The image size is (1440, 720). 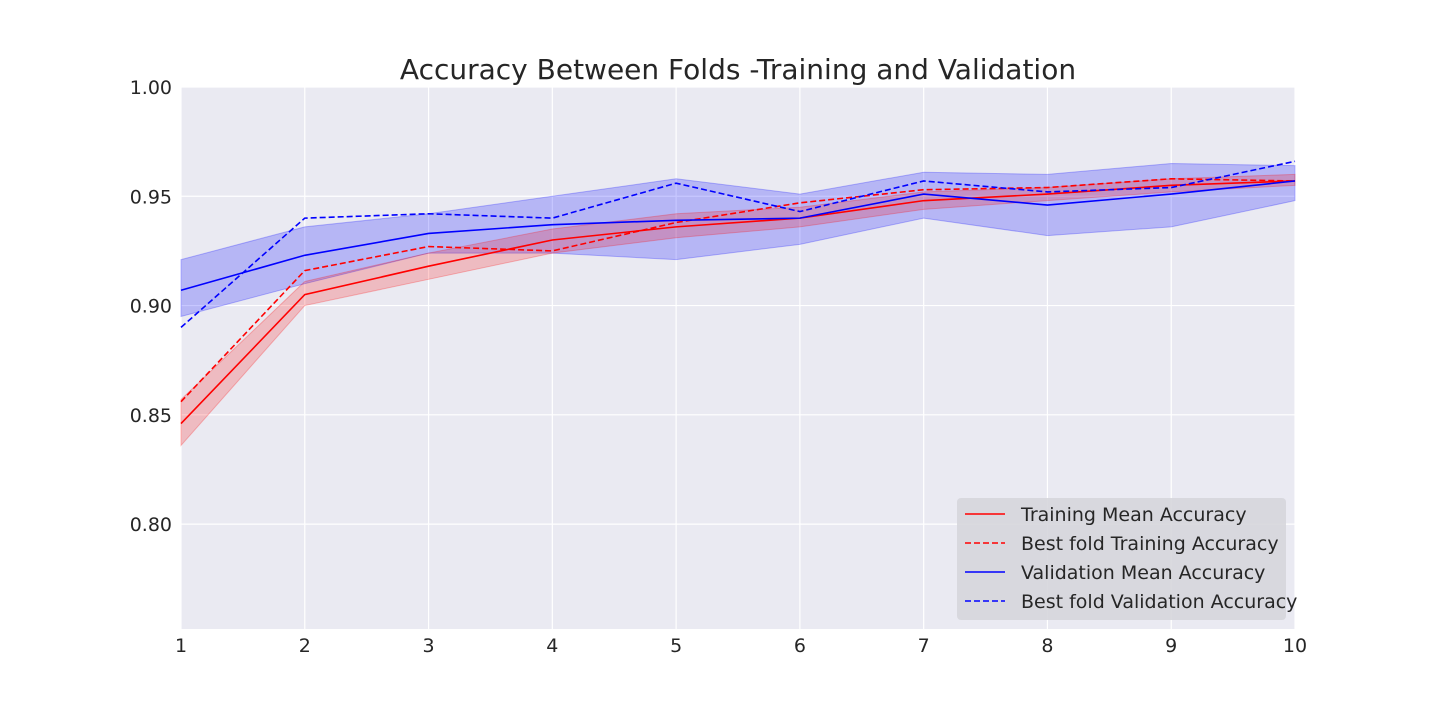 What do you see at coordinates (1047, 646) in the screenshot?
I see `x-tick-label: 8` at bounding box center [1047, 646].